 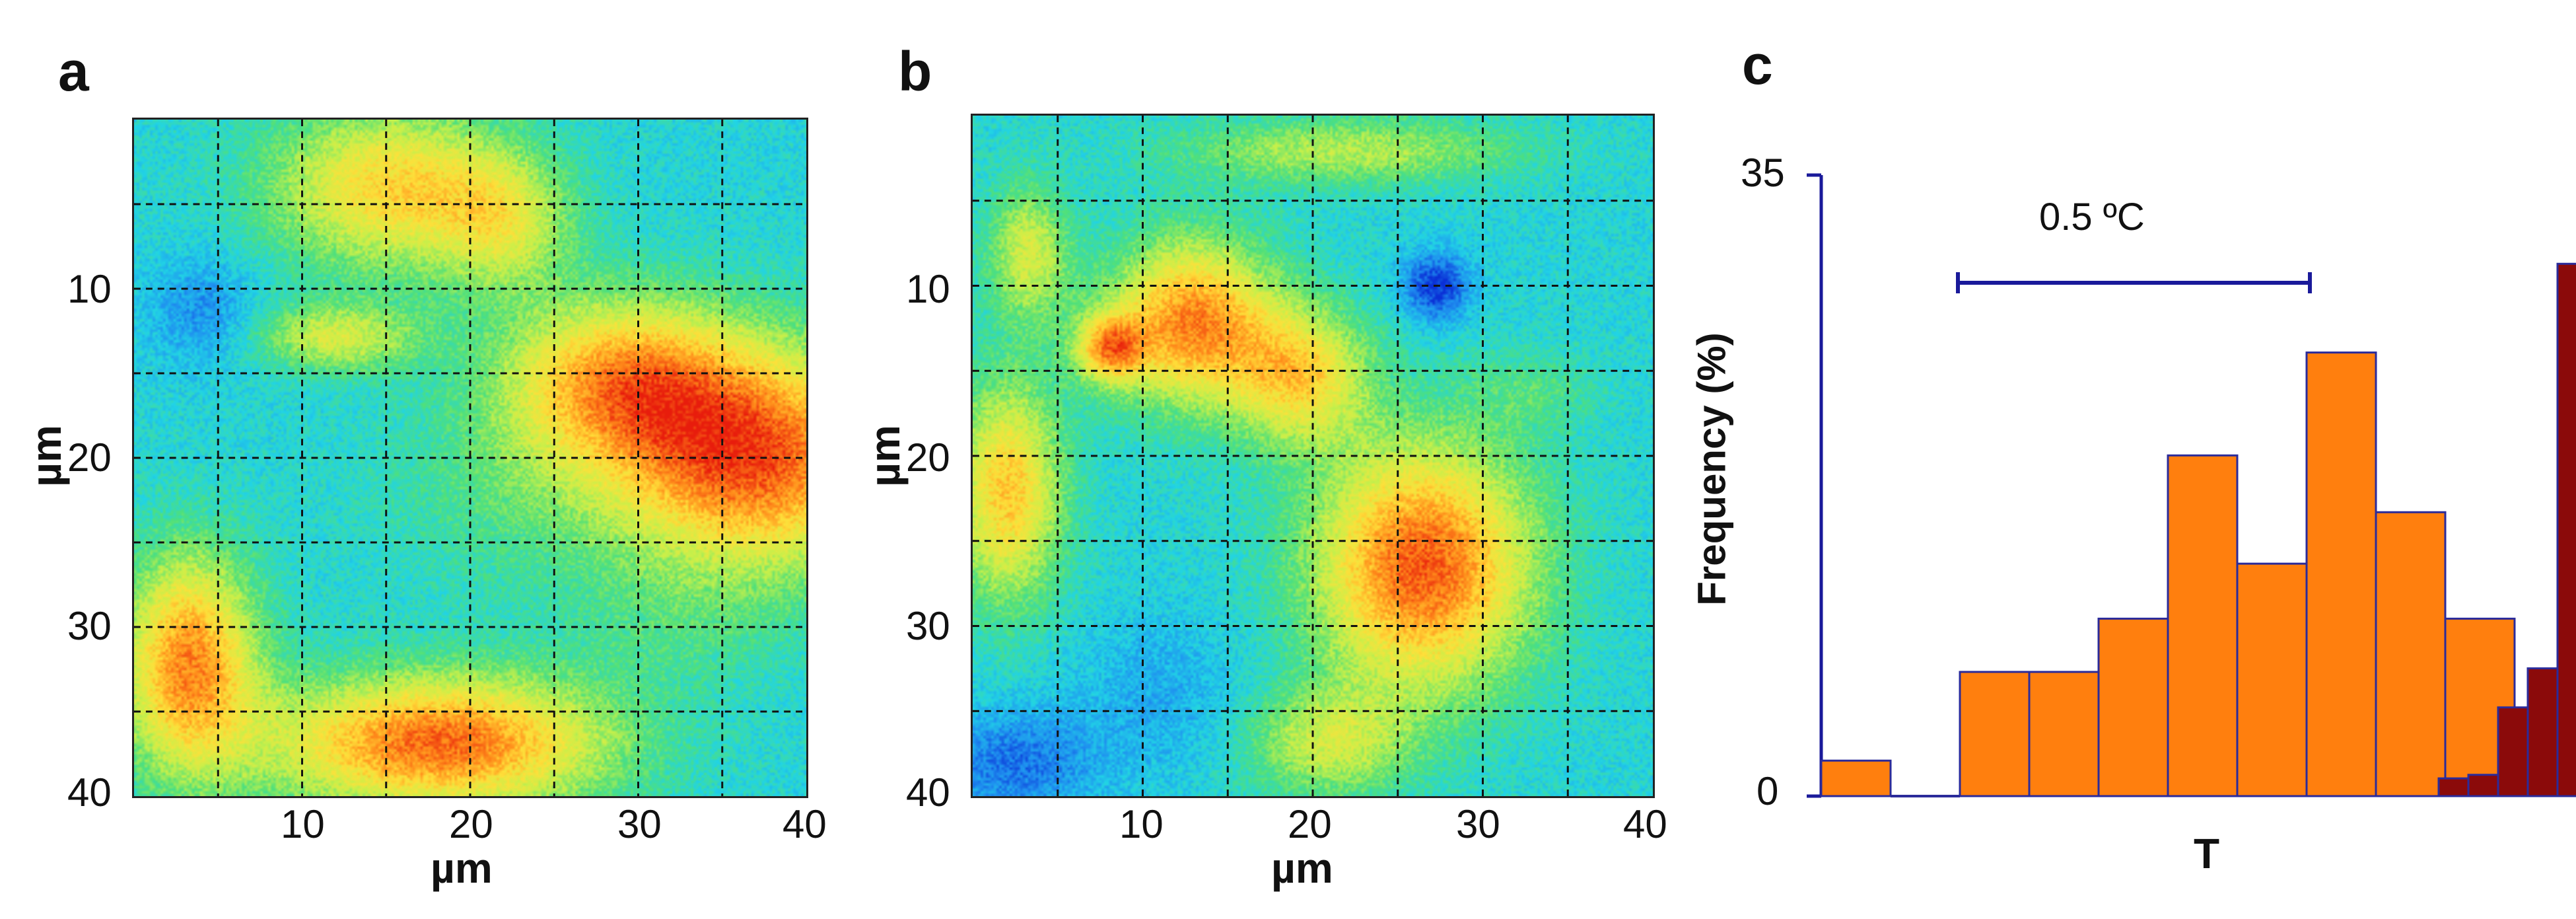 What do you see at coordinates (885, 456) in the screenshot?
I see `b-ylabel: µm` at bounding box center [885, 456].